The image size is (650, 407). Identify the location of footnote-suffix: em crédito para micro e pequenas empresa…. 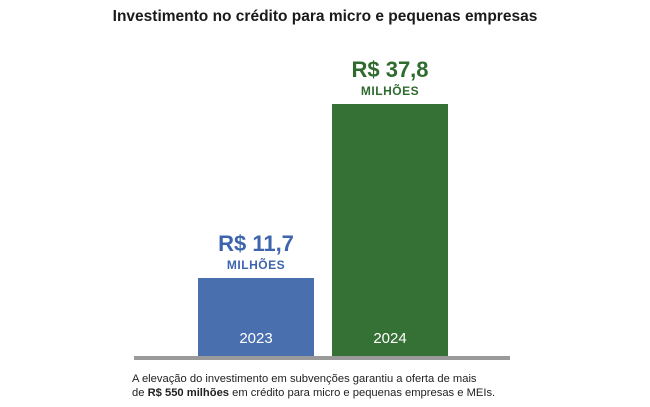
(362, 393).